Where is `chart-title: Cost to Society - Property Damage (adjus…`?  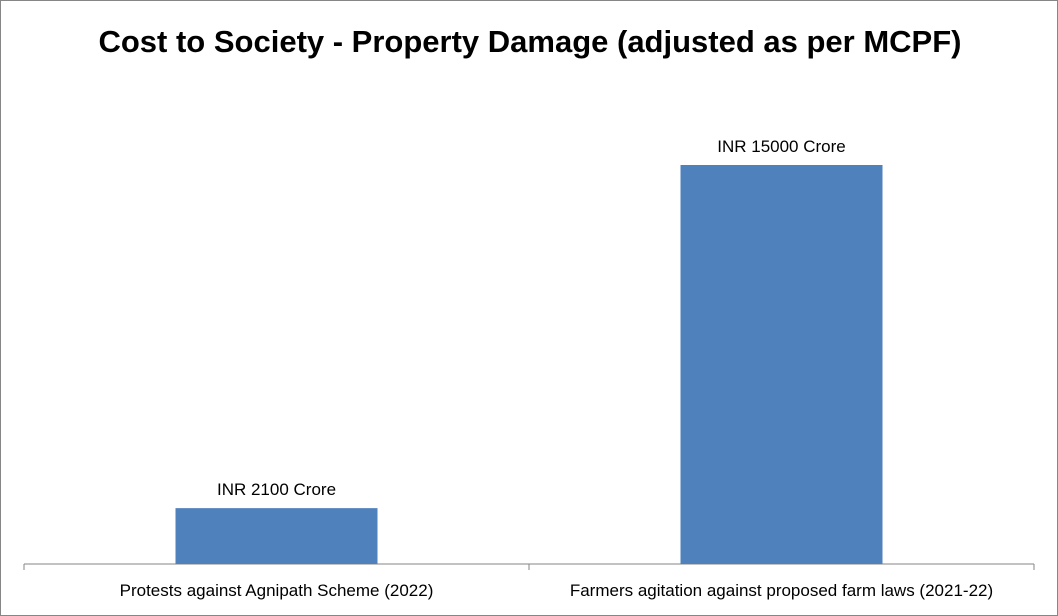 chart-title: Cost to Society - Property Damage (adjus… is located at coordinates (530, 41).